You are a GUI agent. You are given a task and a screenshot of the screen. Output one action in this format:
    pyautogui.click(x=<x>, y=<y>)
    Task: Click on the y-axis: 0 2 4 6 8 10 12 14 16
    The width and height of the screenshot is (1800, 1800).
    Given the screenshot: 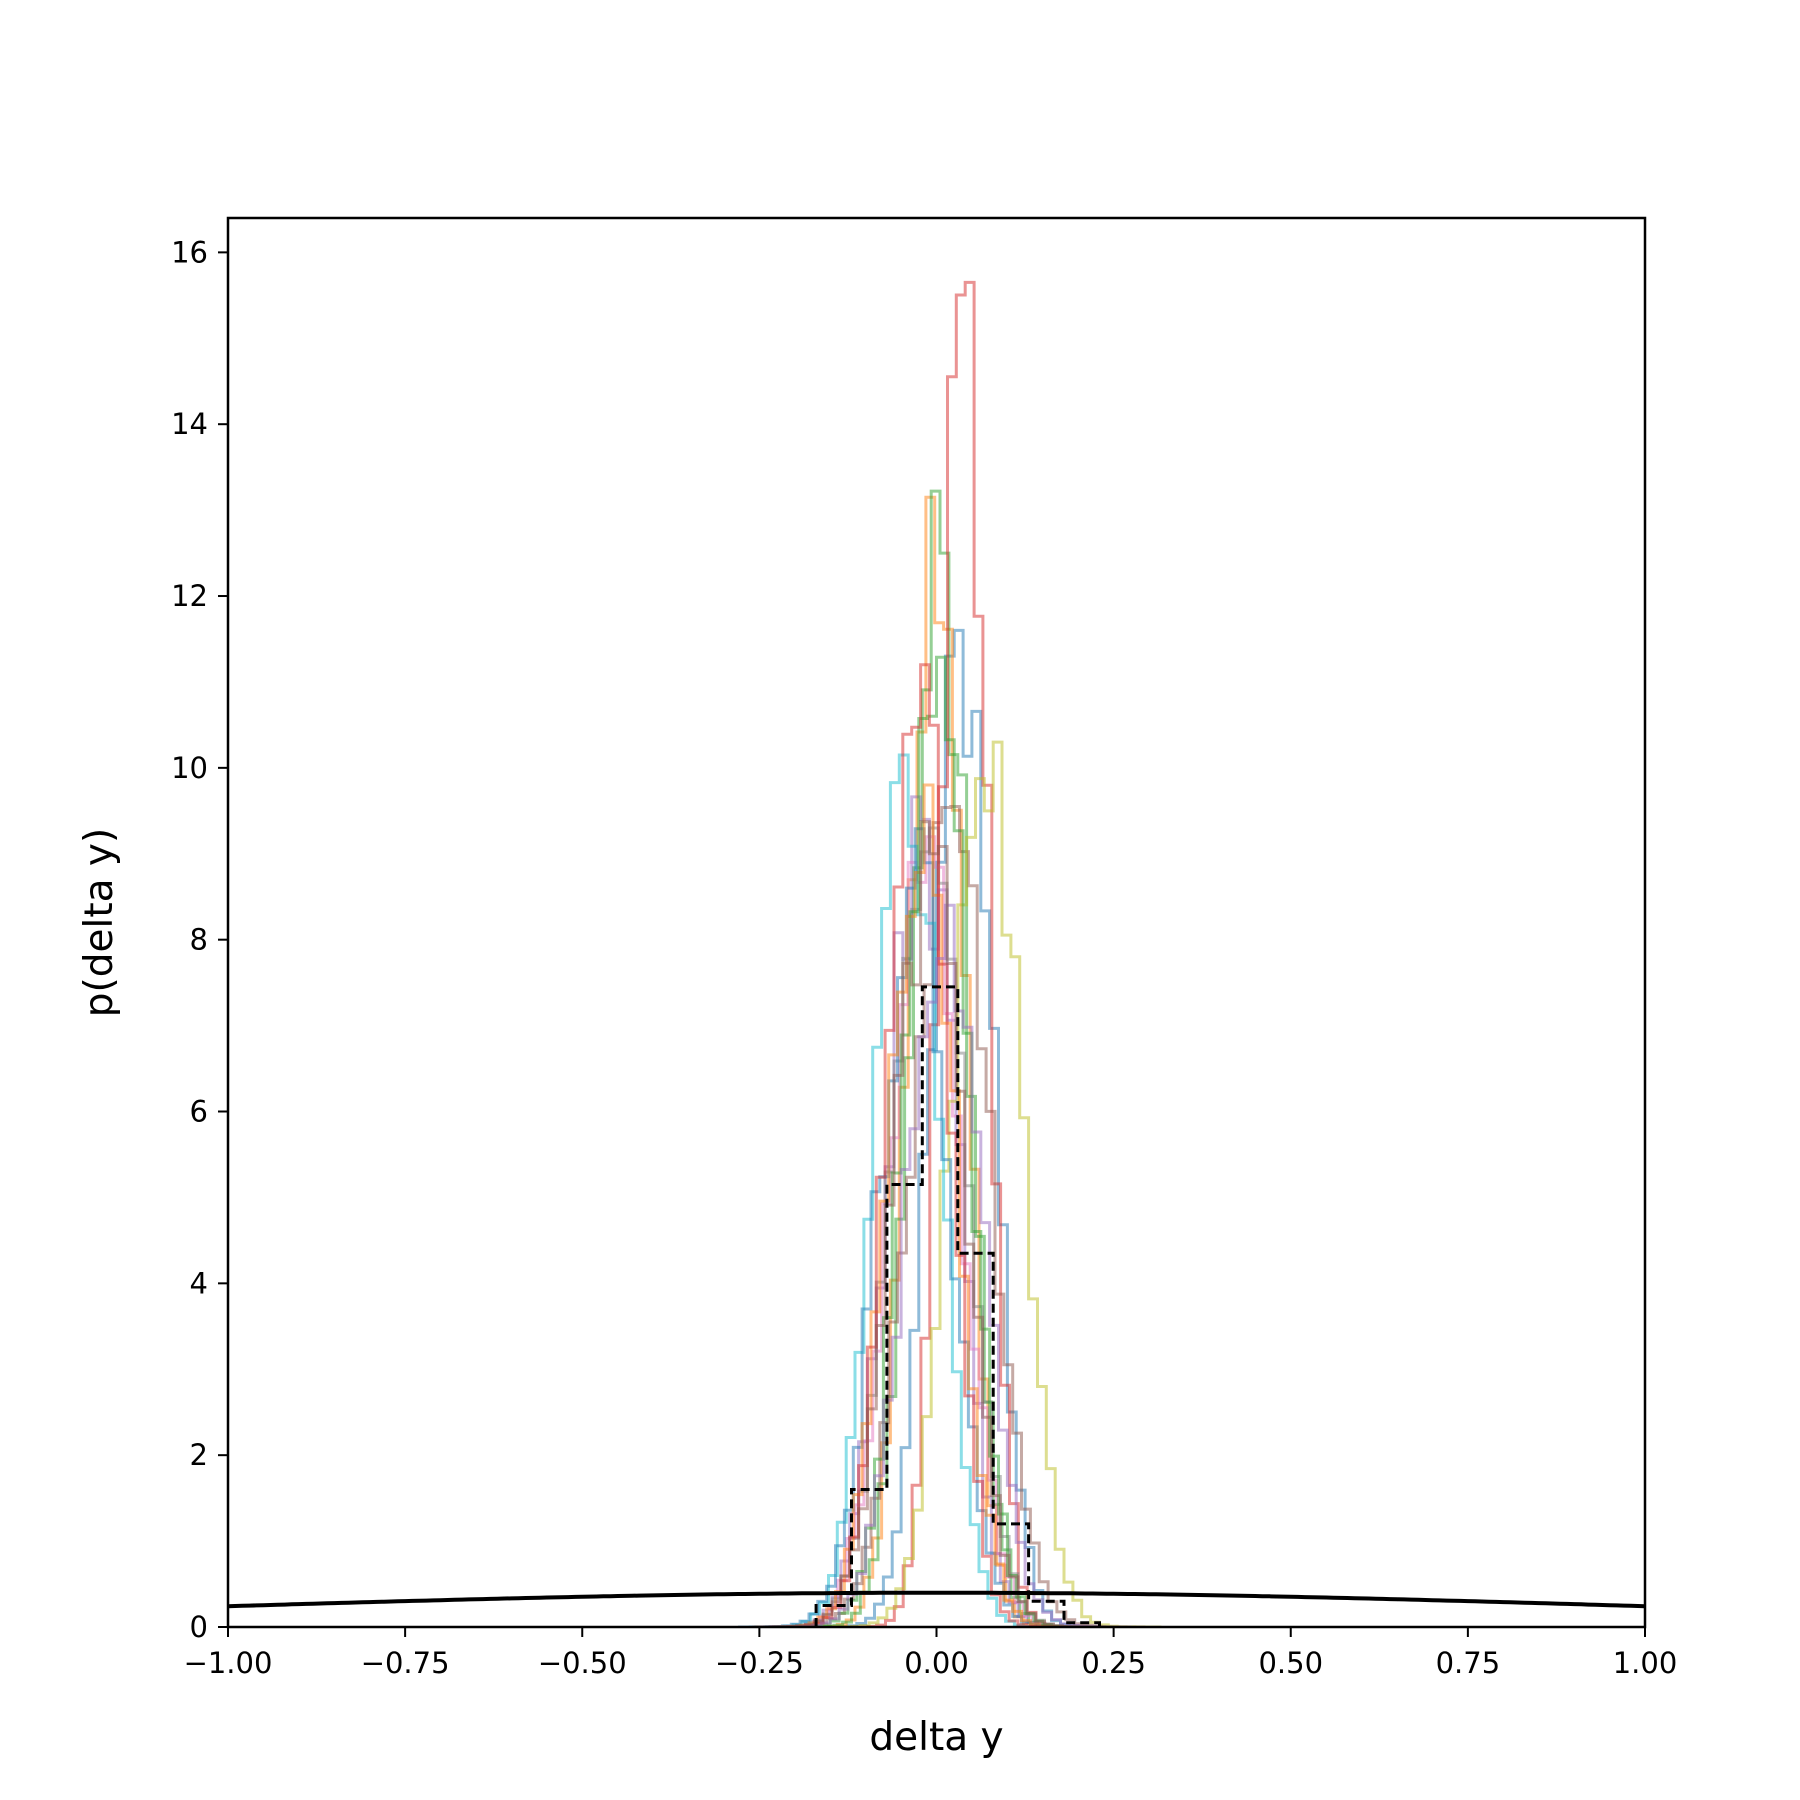 What is the action you would take?
    pyautogui.click(x=199, y=939)
    